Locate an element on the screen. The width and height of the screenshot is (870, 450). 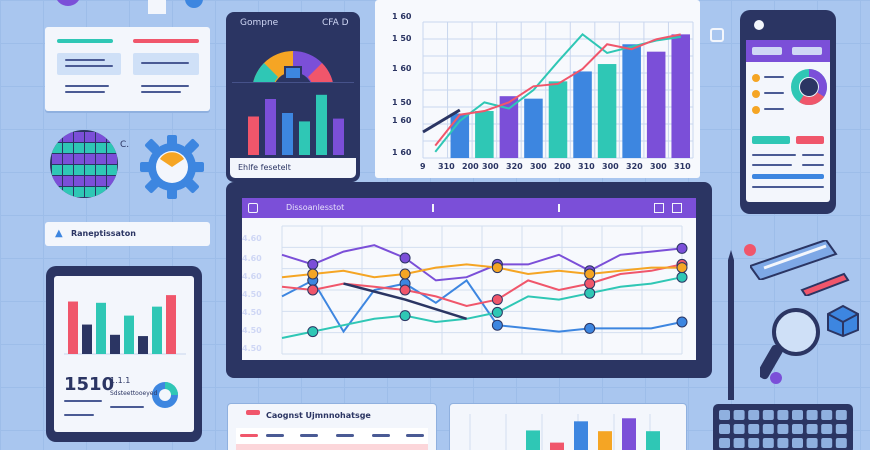
card-line-d is located at coordinates (87, 86).